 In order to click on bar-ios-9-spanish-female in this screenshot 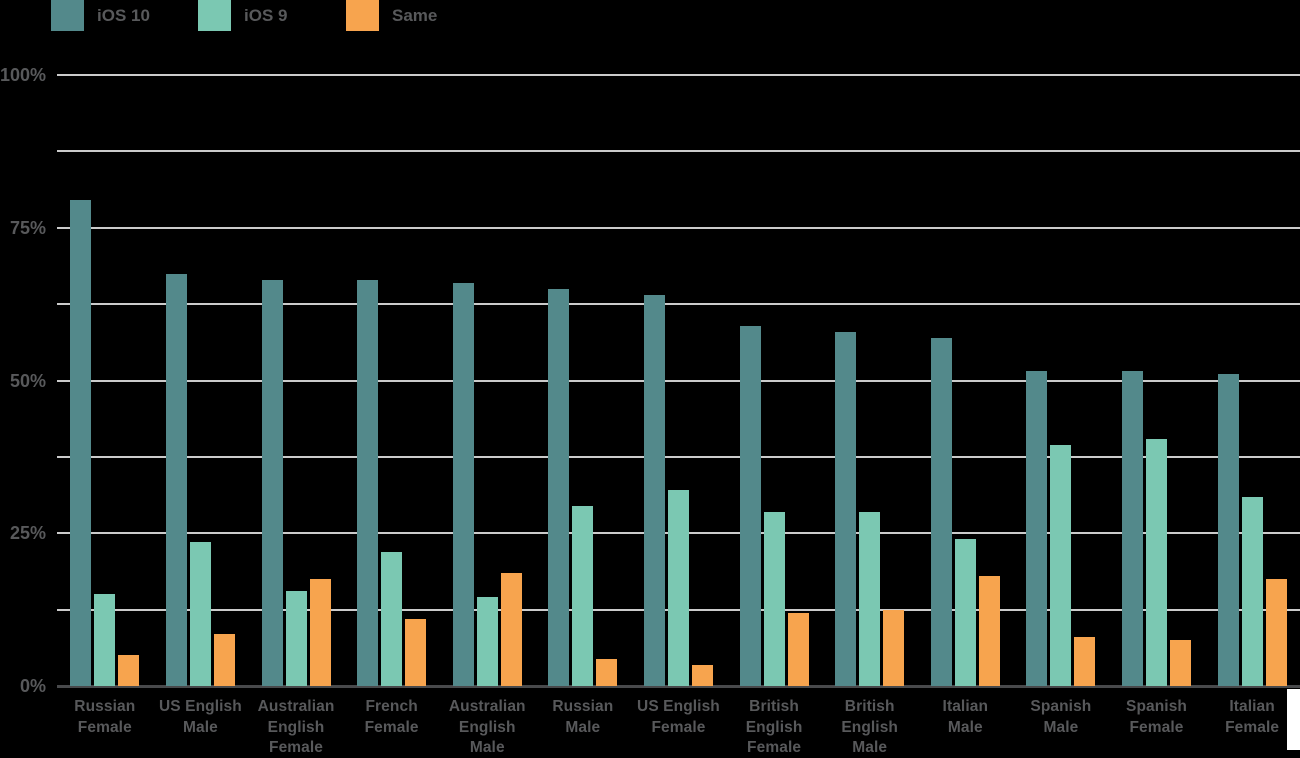, I will do `click(1156, 562)`.